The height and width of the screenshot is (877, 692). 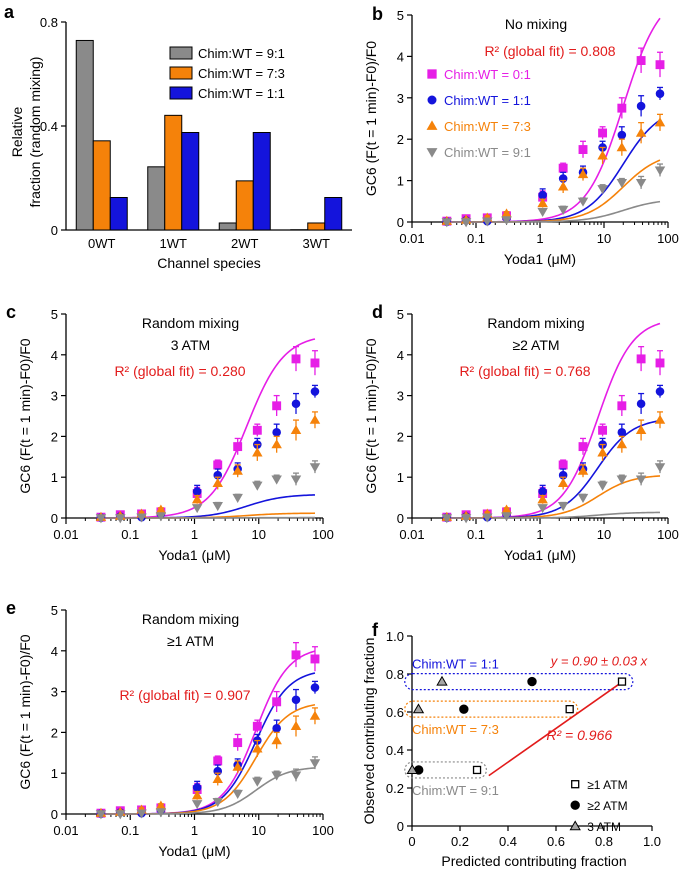 I want to click on y-label-a-1: Relative, so click(x=17, y=132).